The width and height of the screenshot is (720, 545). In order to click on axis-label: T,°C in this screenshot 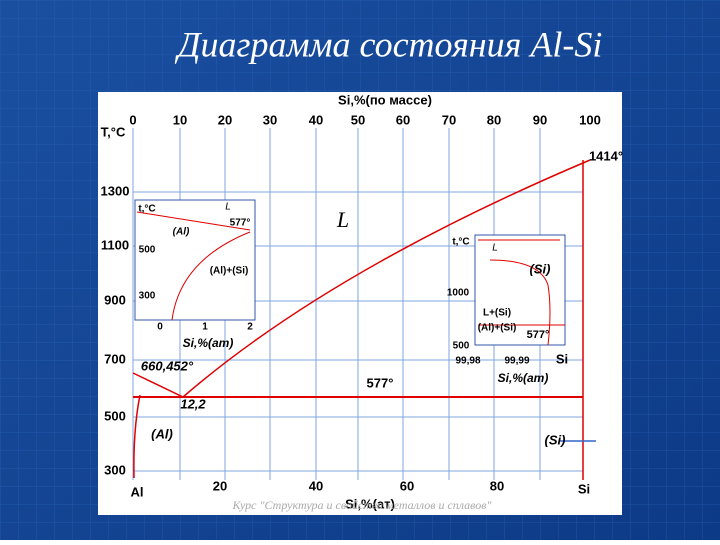, I will do `click(113, 131)`.